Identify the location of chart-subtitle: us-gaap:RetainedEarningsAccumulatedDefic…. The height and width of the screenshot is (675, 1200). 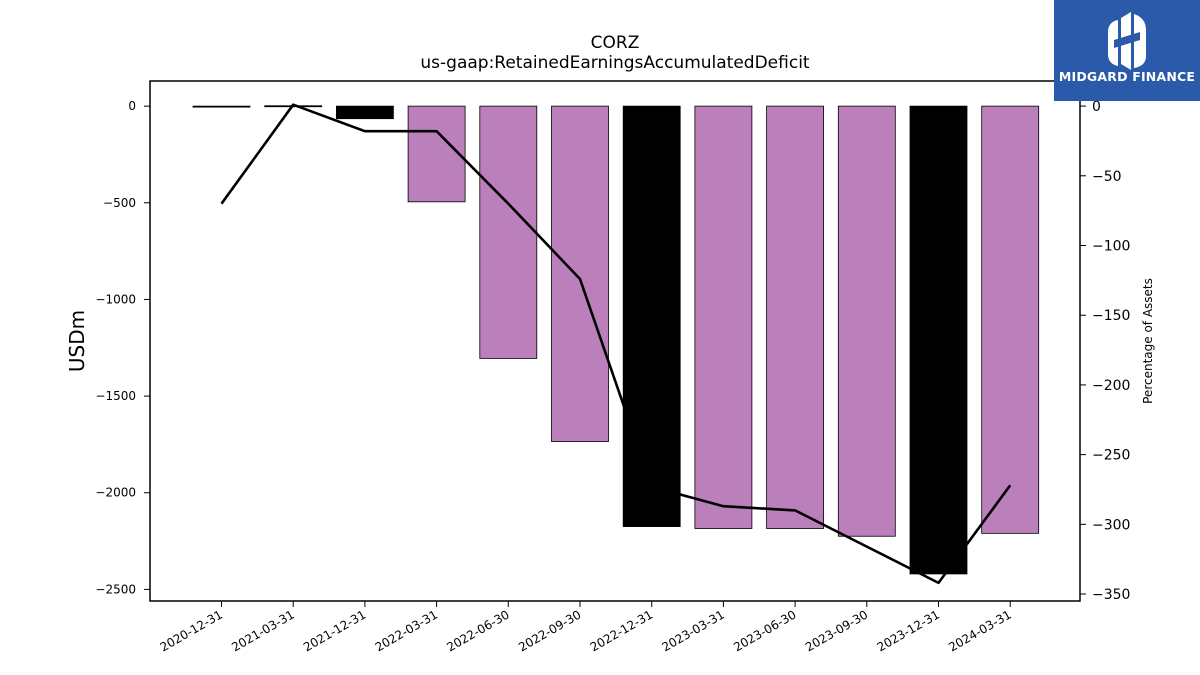
(615, 63).